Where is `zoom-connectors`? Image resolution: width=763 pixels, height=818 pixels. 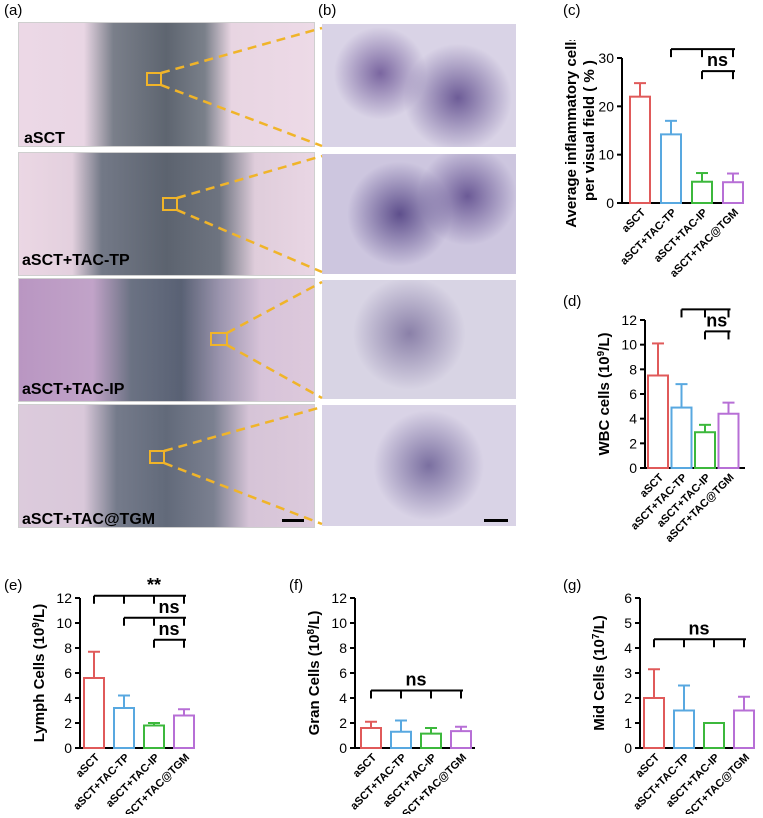
zoom-connectors is located at coordinates (234, 276).